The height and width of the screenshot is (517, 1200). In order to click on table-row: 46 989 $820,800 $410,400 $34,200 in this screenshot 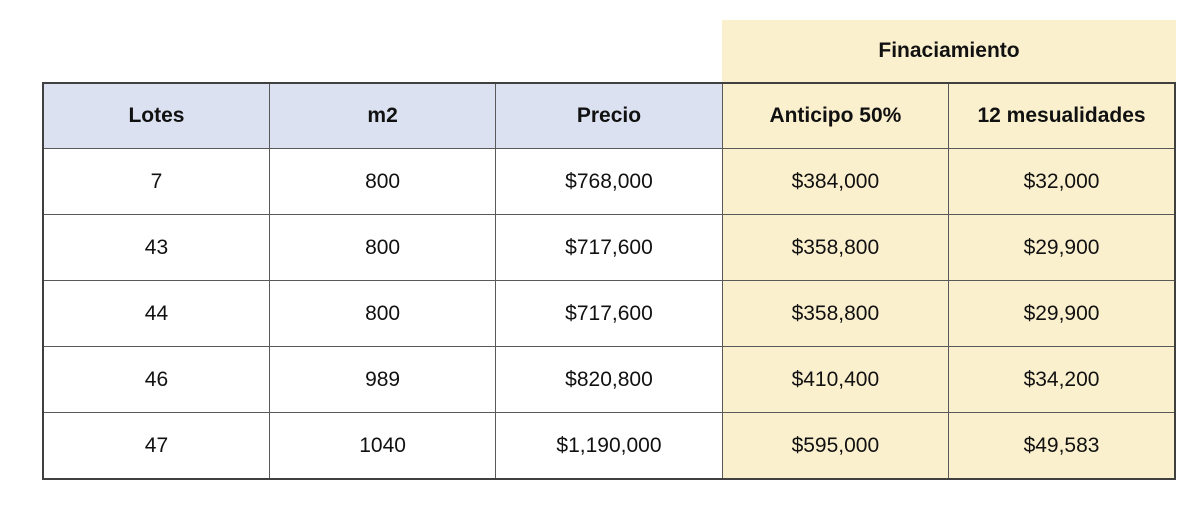, I will do `click(609, 379)`.